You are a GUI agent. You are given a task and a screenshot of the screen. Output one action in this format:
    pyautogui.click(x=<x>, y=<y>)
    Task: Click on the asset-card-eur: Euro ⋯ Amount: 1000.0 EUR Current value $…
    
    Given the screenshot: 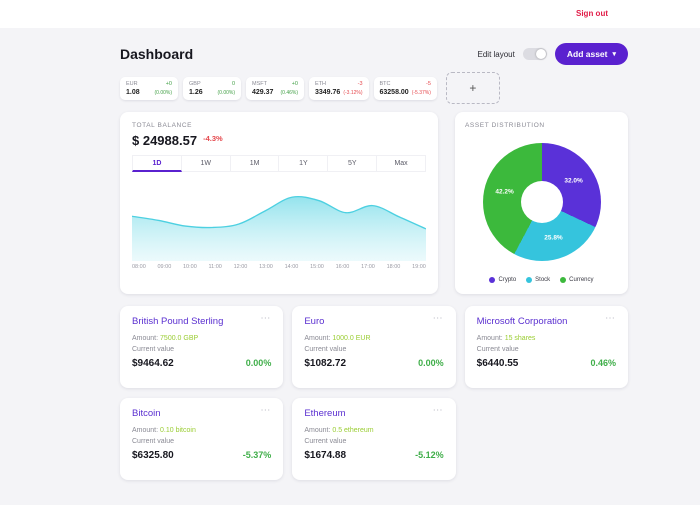 What is the action you would take?
    pyautogui.click(x=374, y=347)
    